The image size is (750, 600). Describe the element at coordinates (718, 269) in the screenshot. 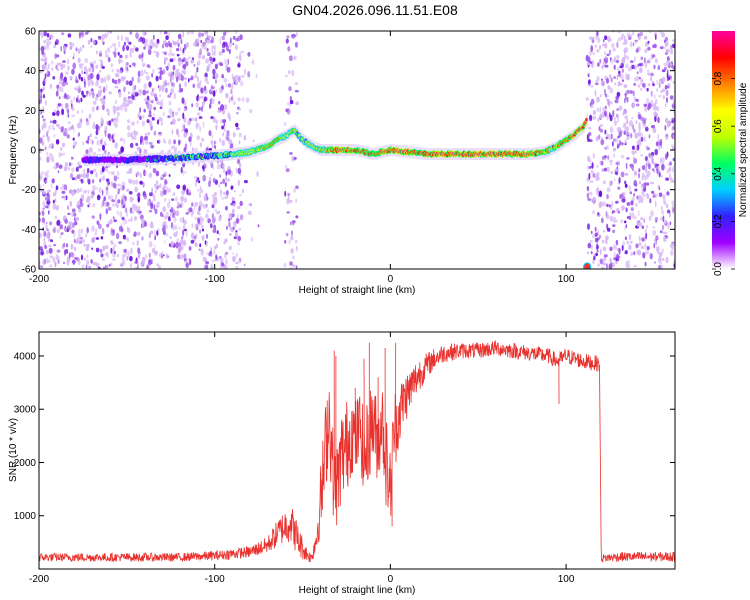

I see `colorbar-tick-label: 0.0` at that location.